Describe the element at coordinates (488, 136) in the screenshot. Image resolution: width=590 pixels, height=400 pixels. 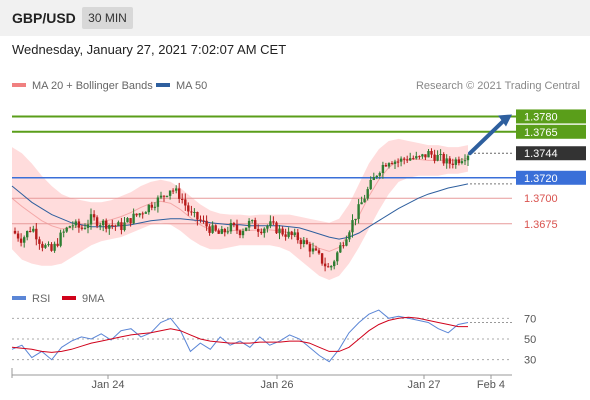
I see `projection-arrow` at that location.